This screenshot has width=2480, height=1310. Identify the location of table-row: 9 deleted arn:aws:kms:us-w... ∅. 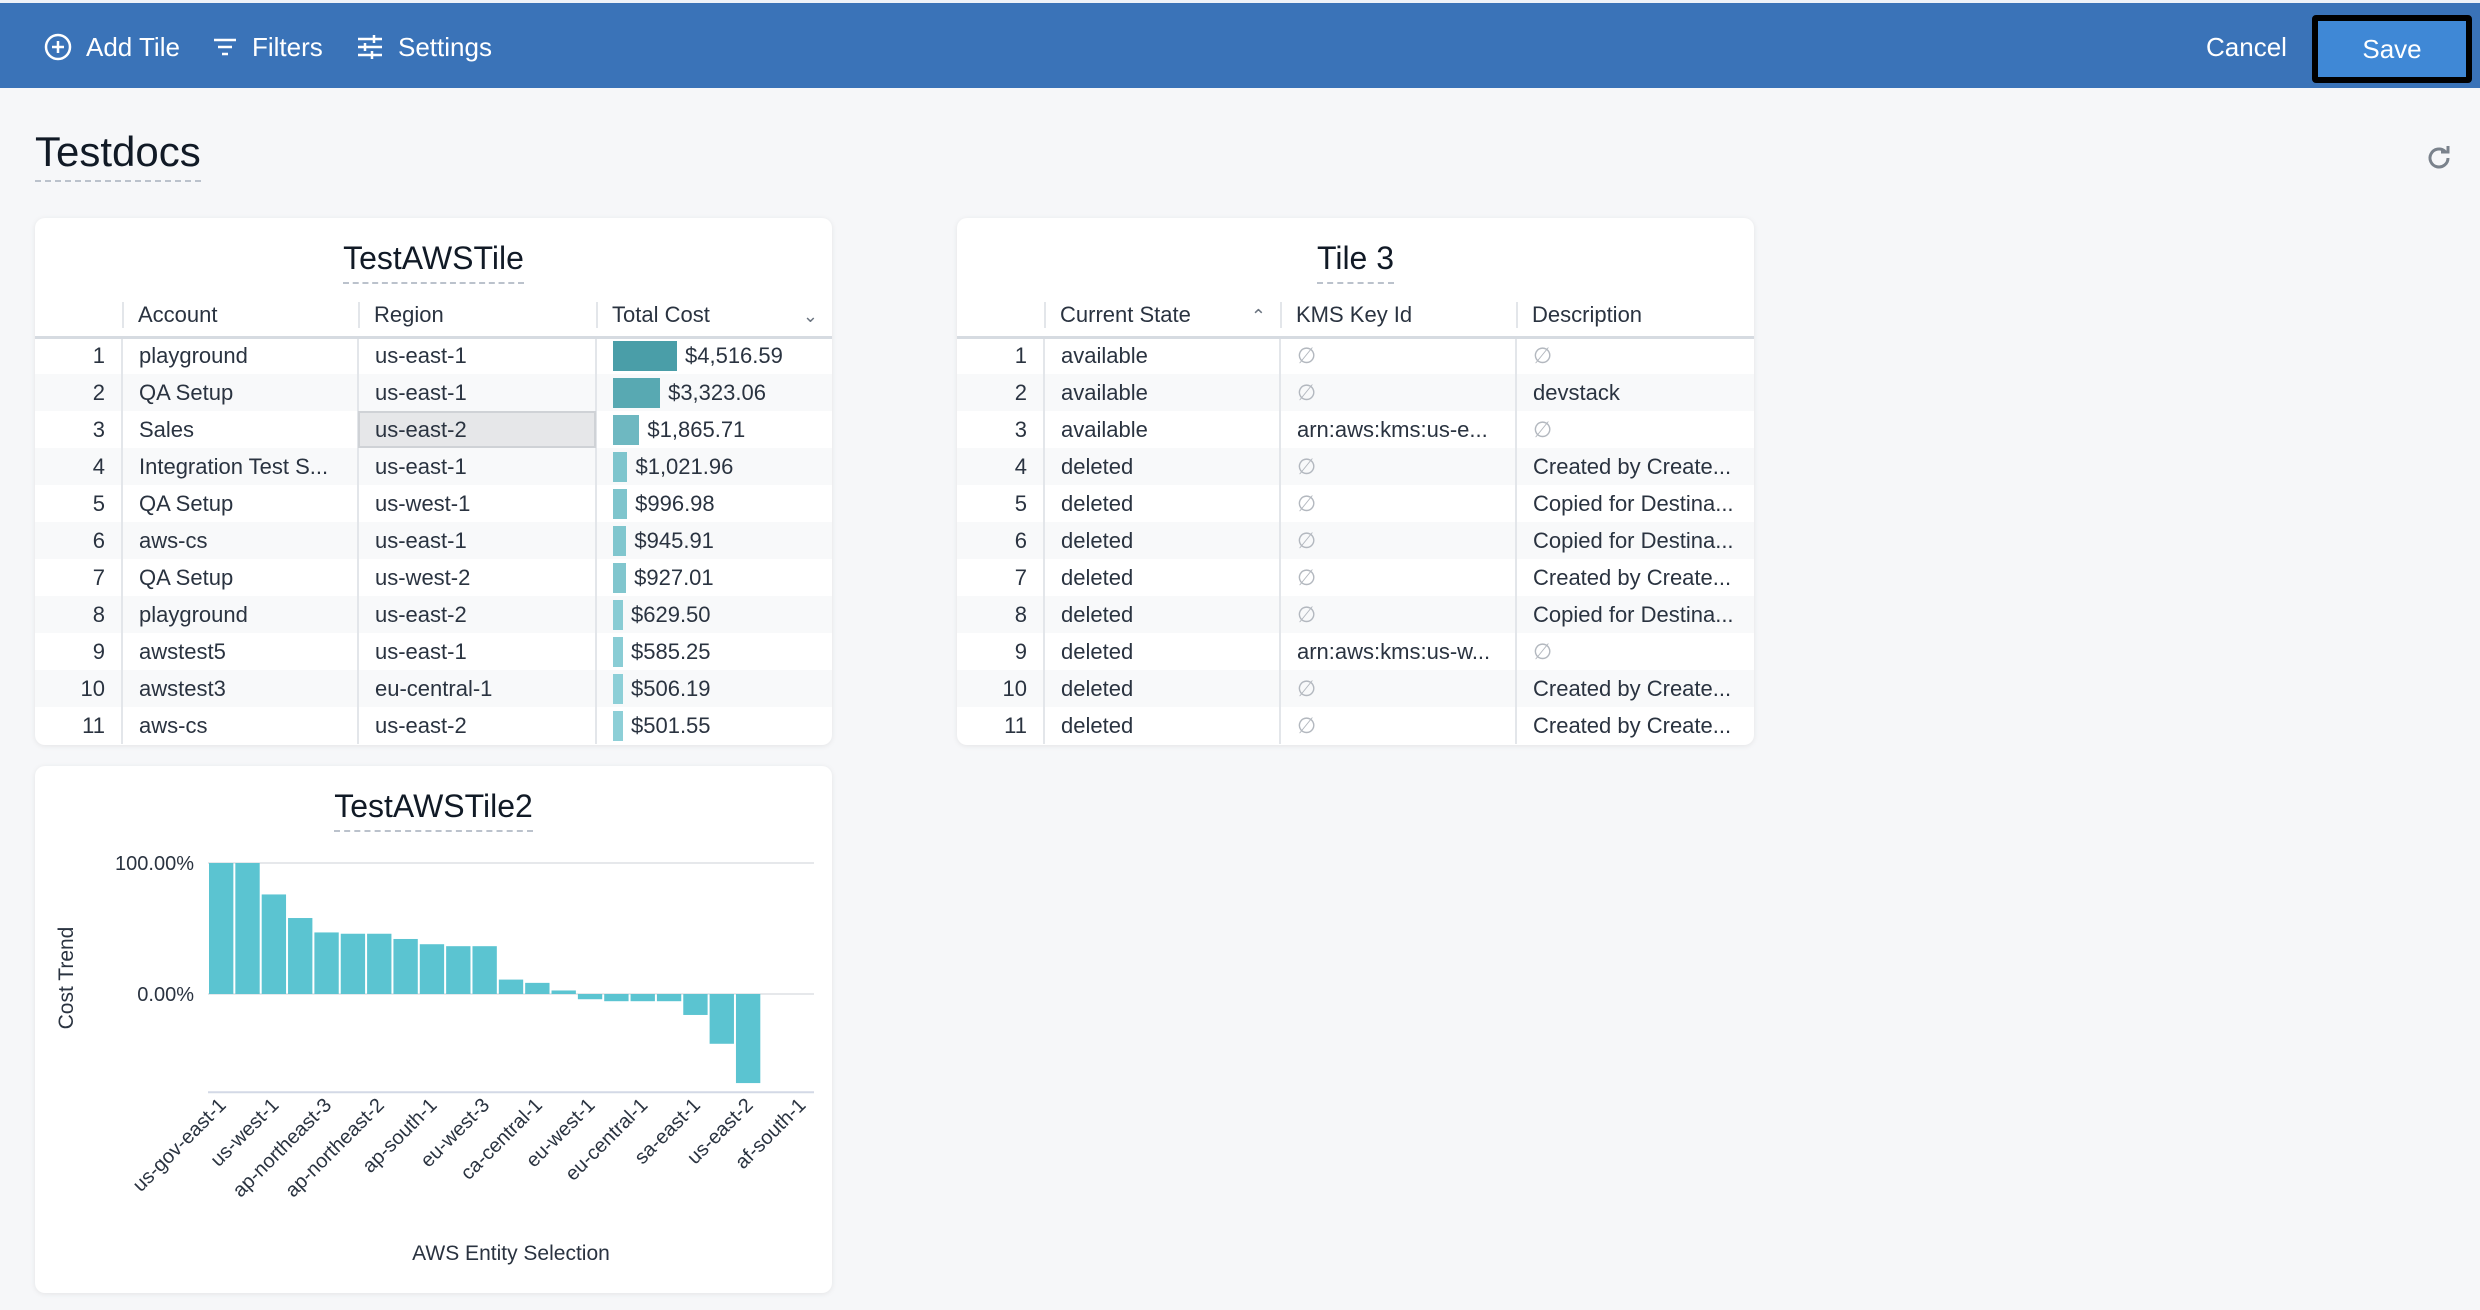
(1355, 651).